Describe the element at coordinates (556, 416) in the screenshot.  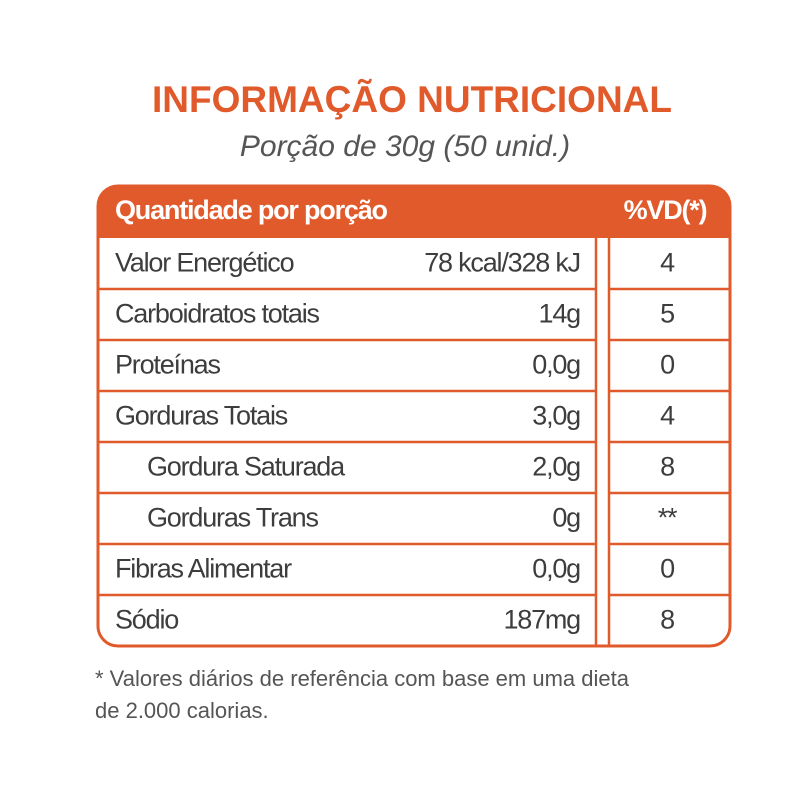
I see `nutrient-amount: 3,0g` at that location.